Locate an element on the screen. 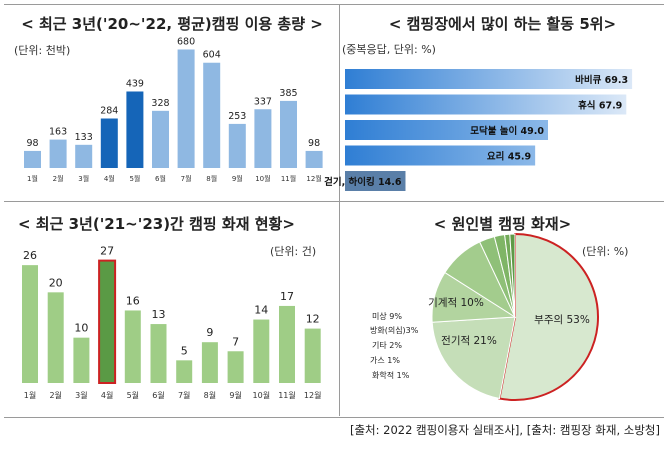 This screenshot has height=451, width=668. pie-slice-label: 부주의 53% is located at coordinates (562, 320).